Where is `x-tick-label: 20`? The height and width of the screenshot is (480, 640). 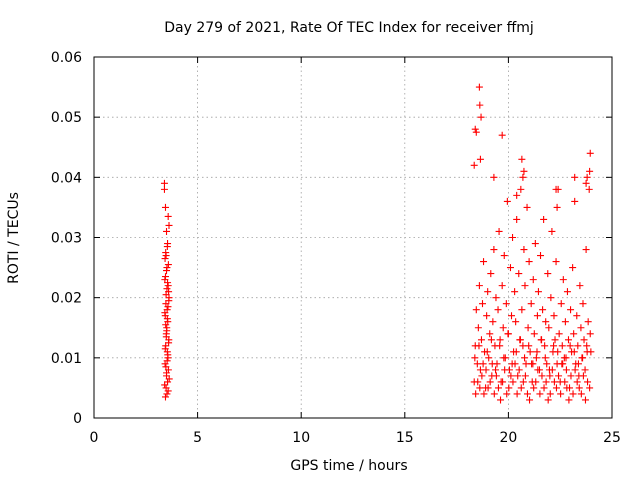 x-tick-label: 20 is located at coordinates (508, 438).